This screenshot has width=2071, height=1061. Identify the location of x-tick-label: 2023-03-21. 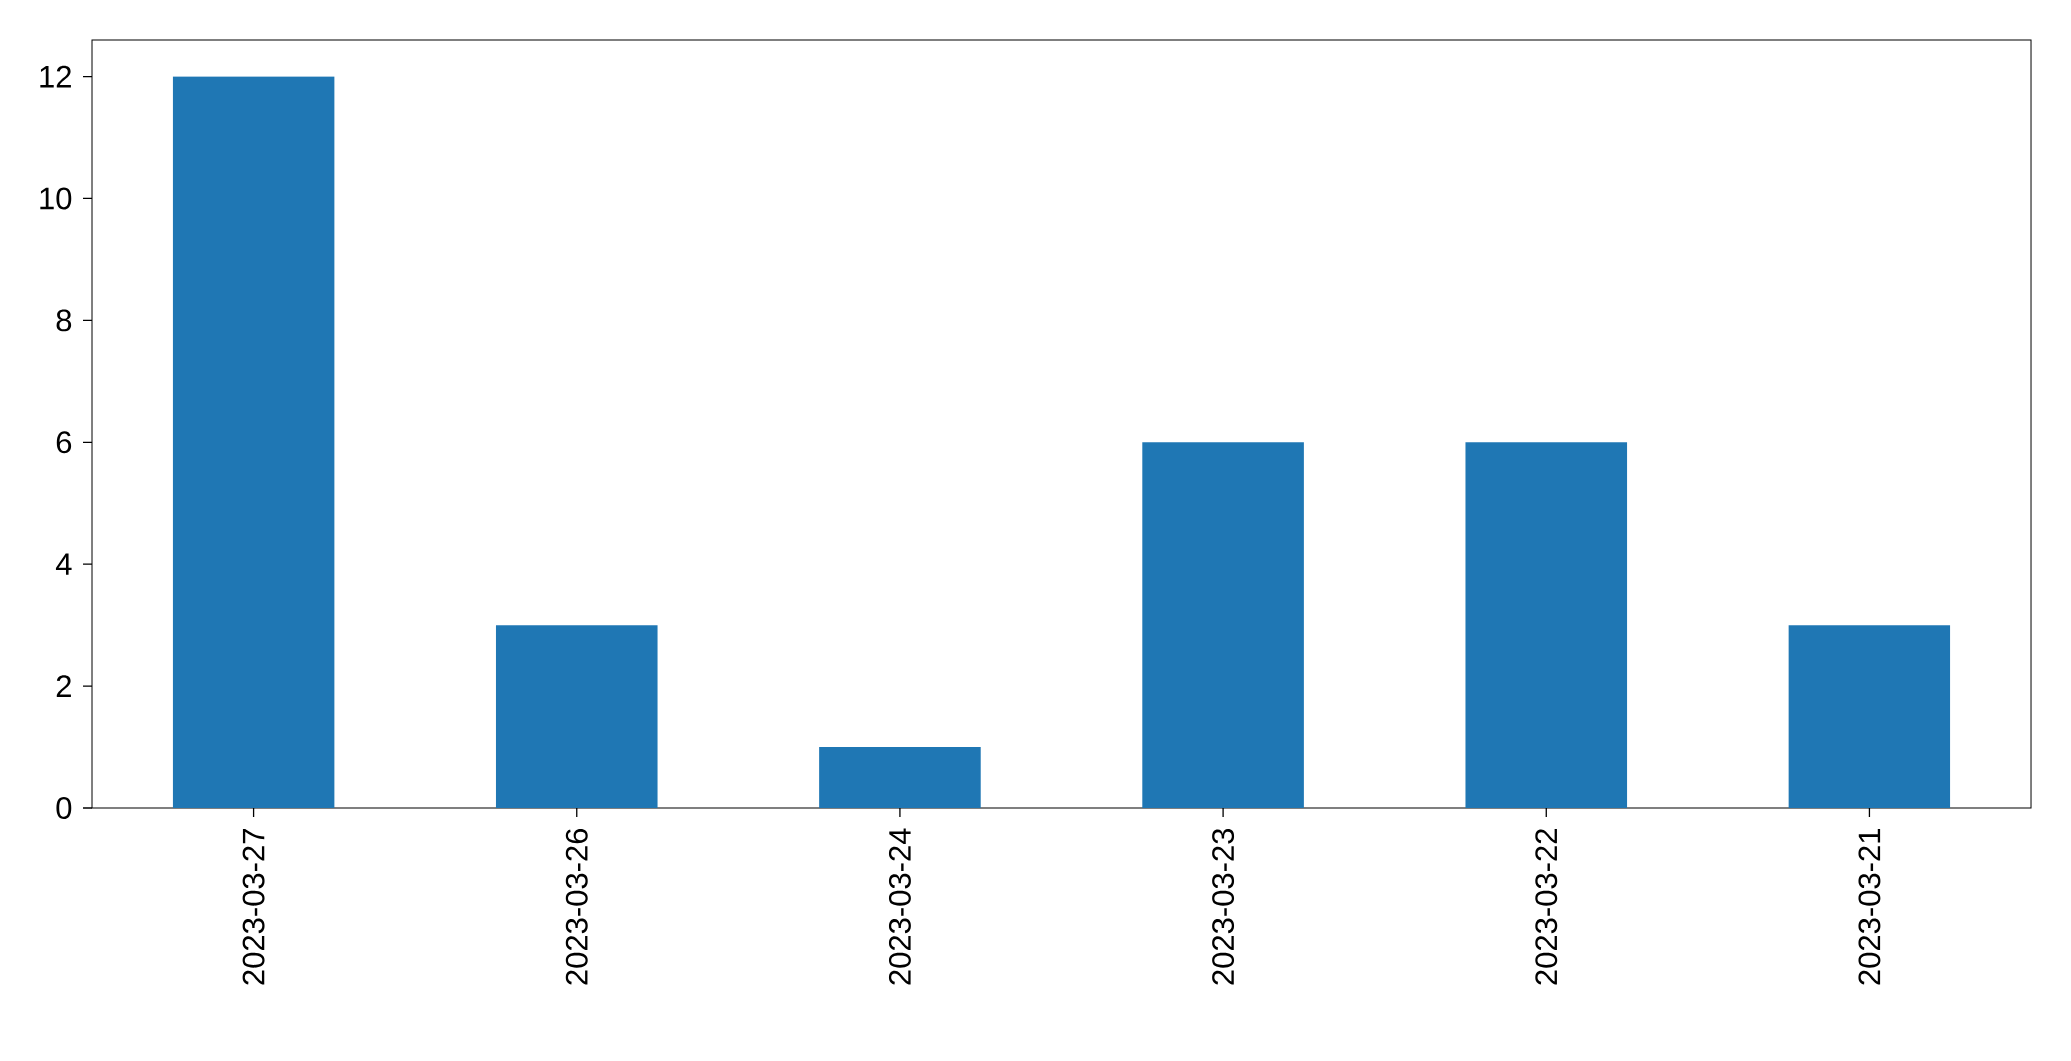
(1869, 907).